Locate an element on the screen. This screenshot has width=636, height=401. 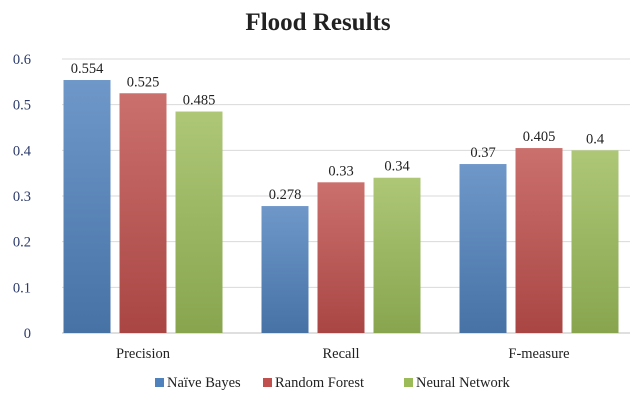
data-label: 0.405 is located at coordinates (539, 137).